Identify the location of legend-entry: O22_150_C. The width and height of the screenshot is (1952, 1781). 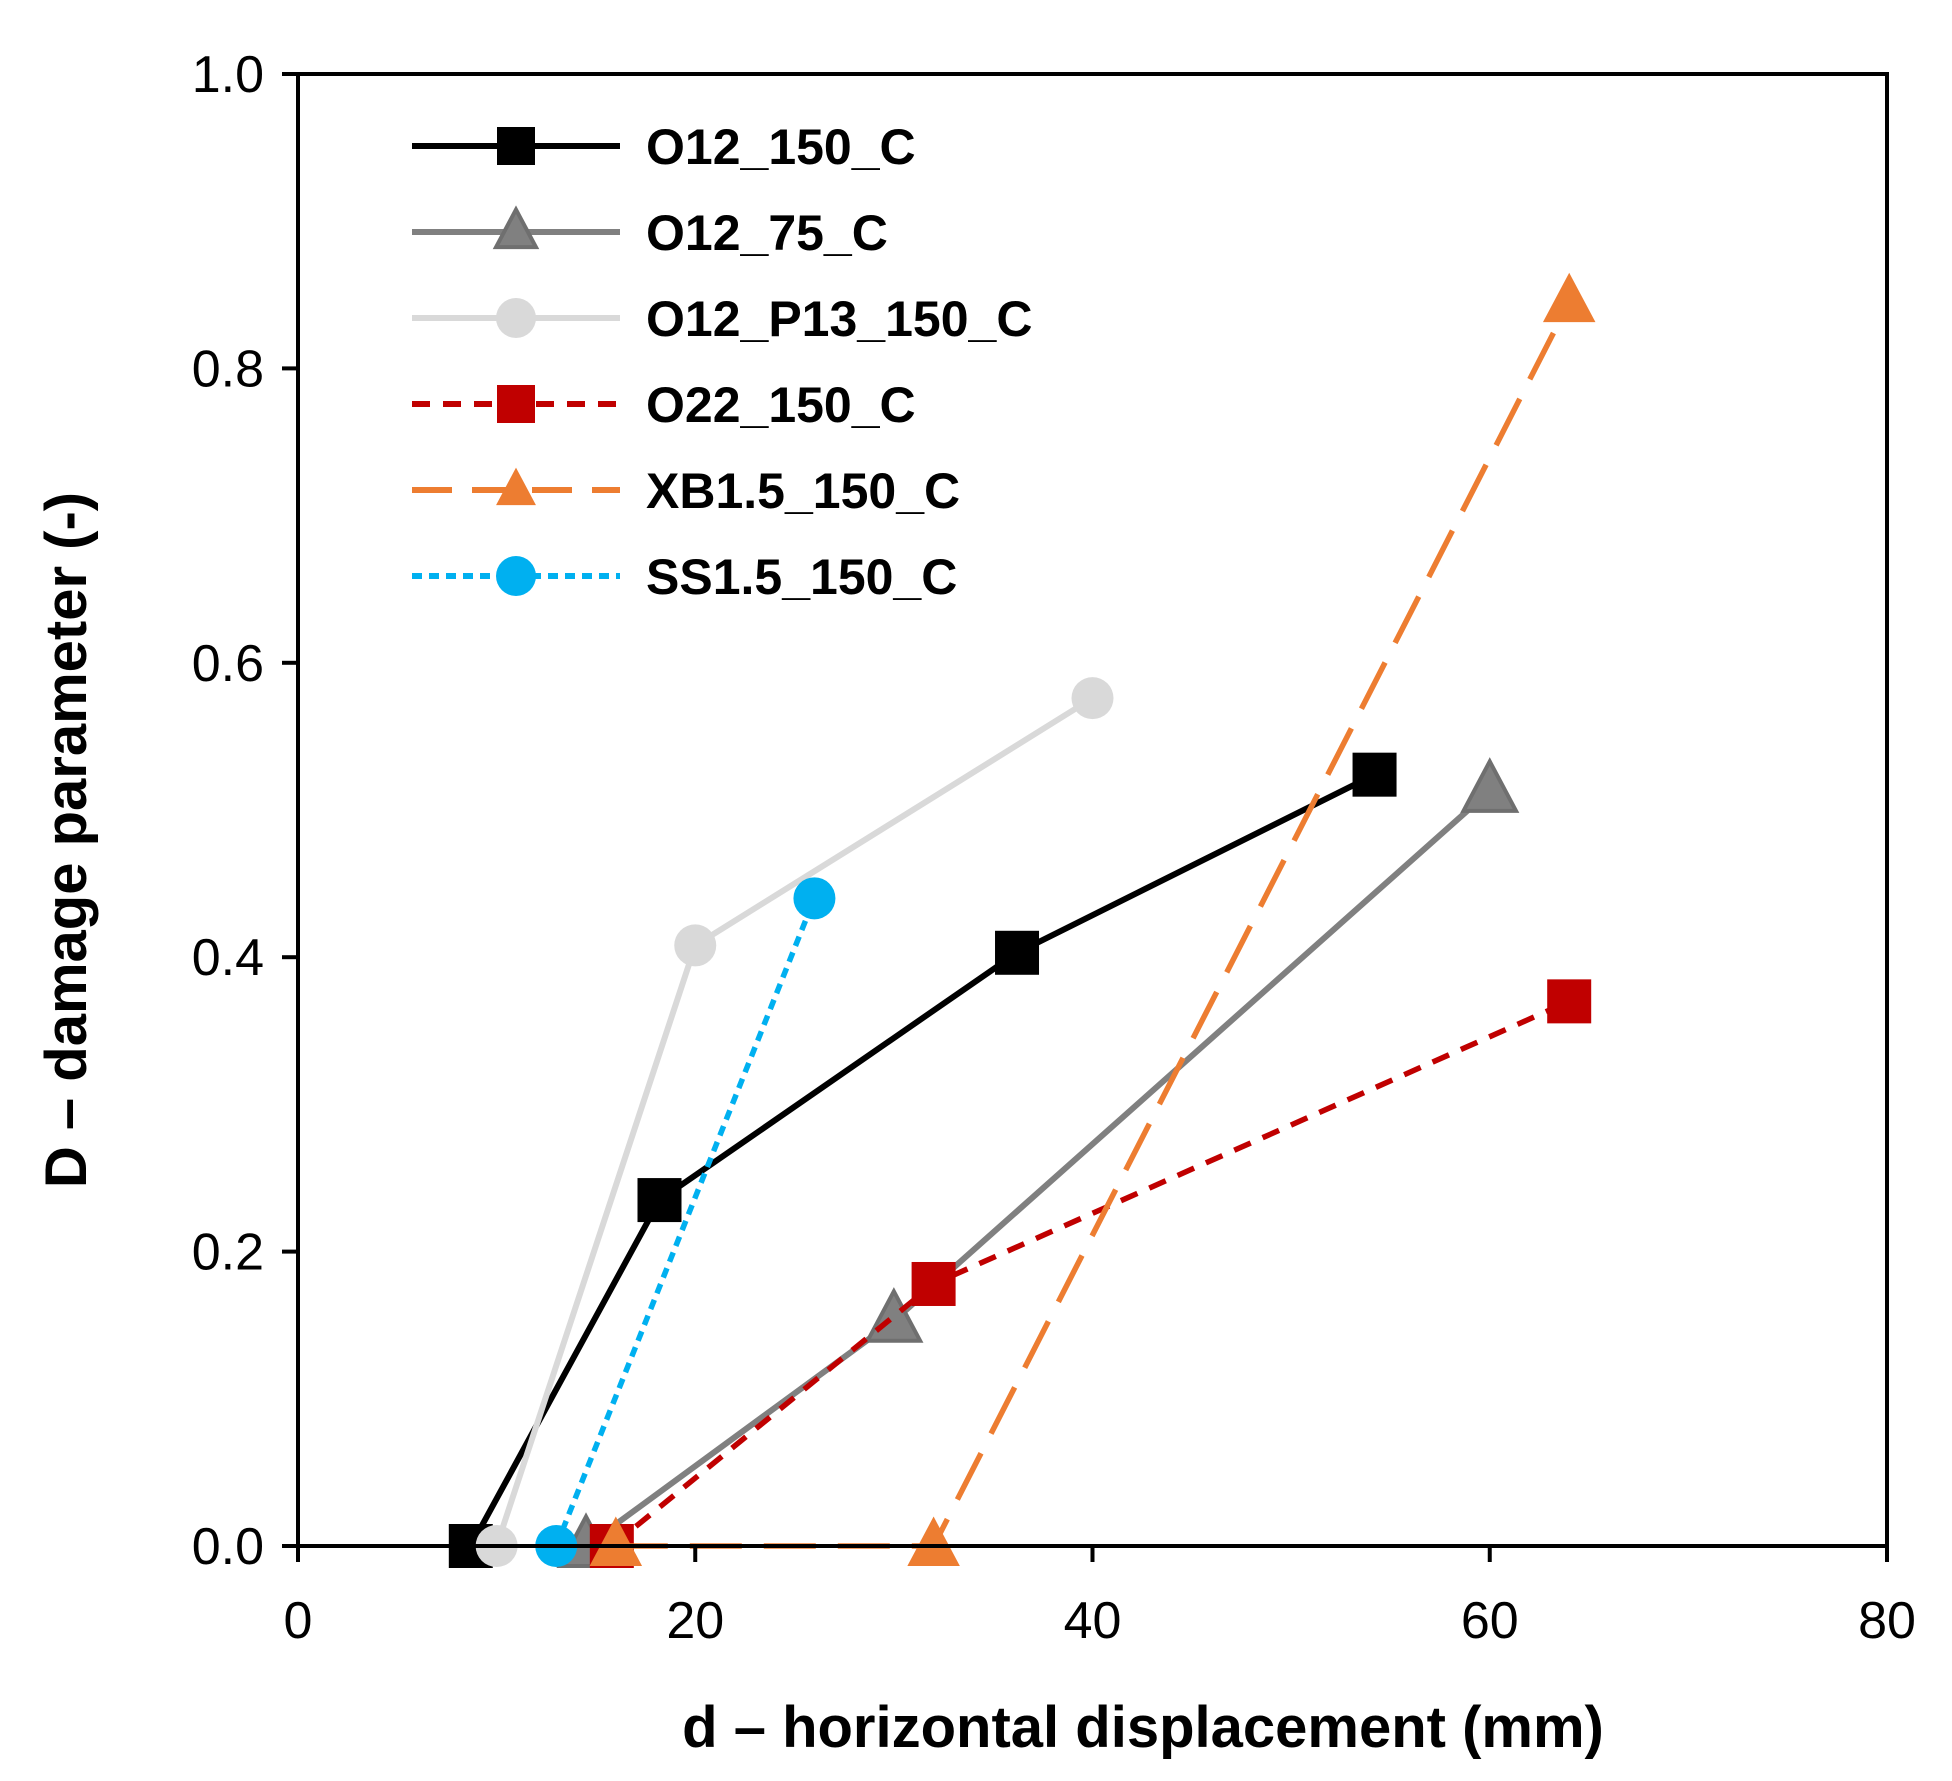
(664, 405).